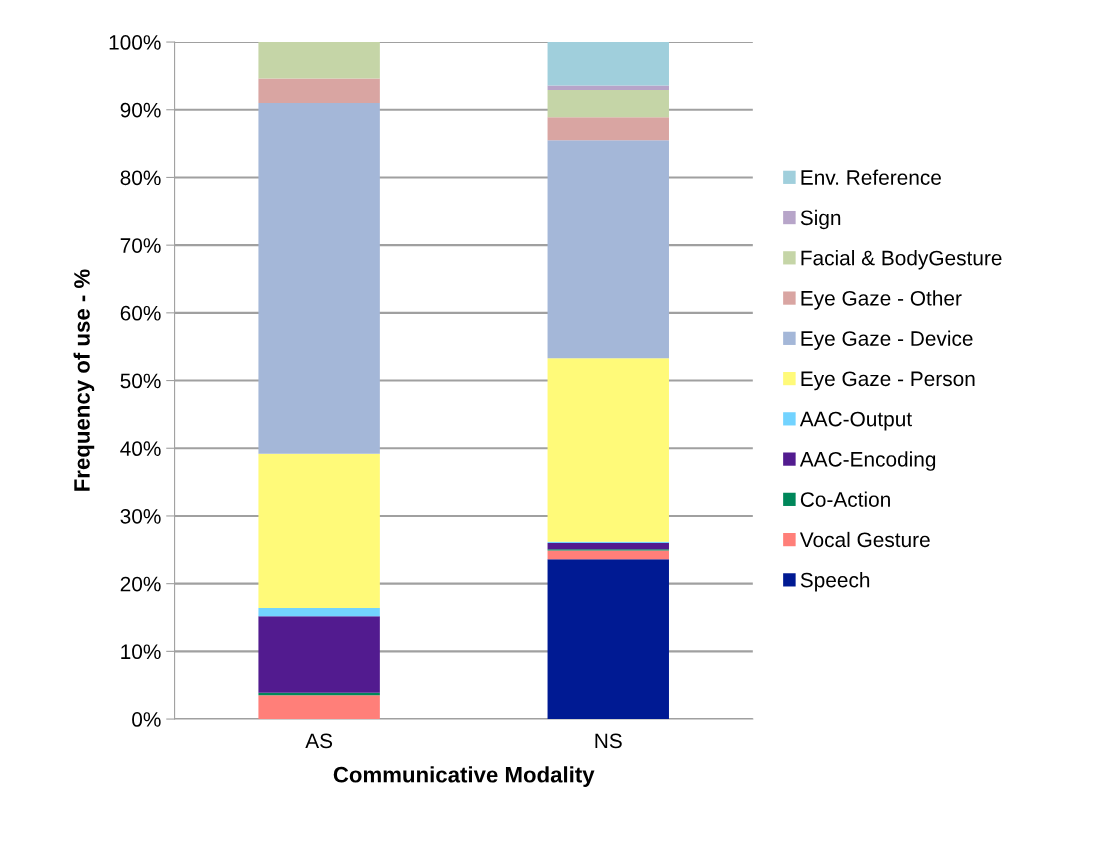  Describe the element at coordinates (146, 719) in the screenshot. I see `y-tick-label: 0%` at that location.